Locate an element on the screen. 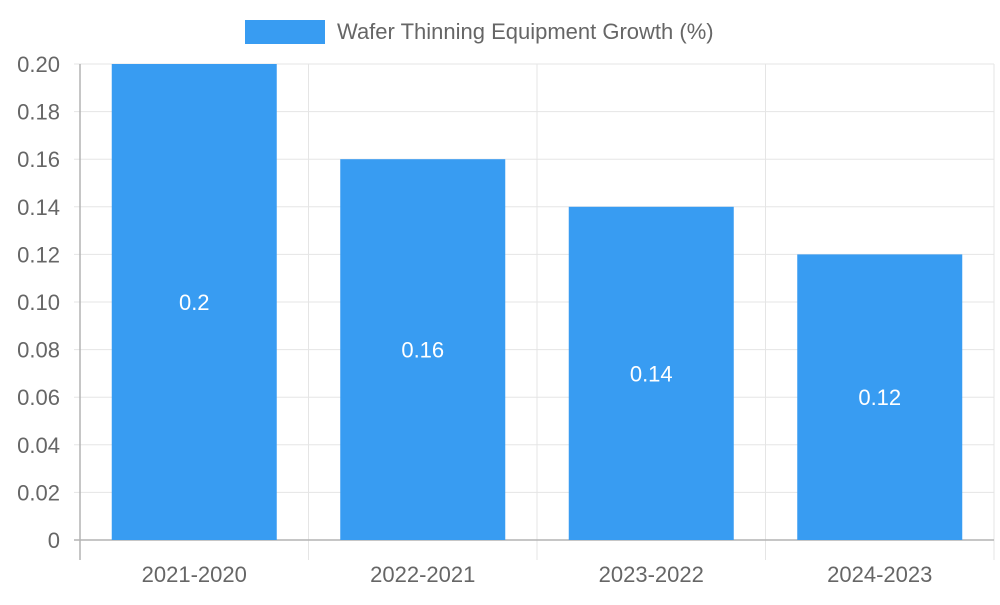  bar-2022-2021 is located at coordinates (423, 349).